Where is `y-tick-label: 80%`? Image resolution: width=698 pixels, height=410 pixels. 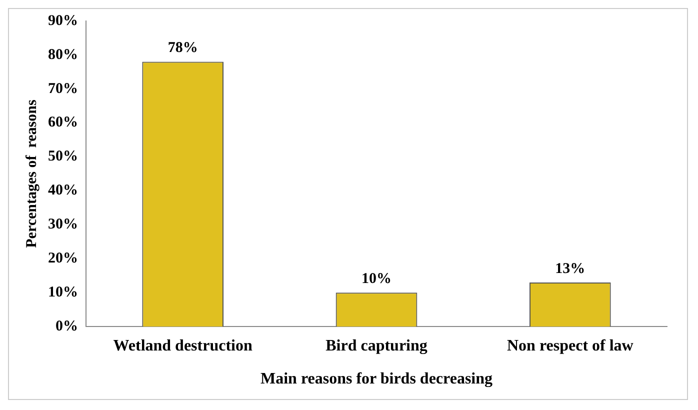
y-tick-label: 80% is located at coordinates (63, 54).